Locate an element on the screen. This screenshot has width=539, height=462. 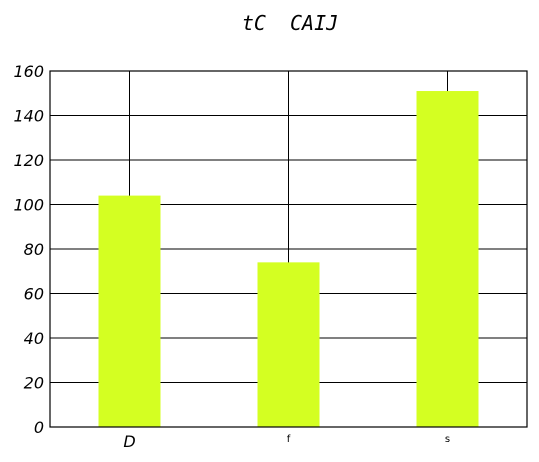
y-tick-label: 60 is located at coordinates (34, 294).